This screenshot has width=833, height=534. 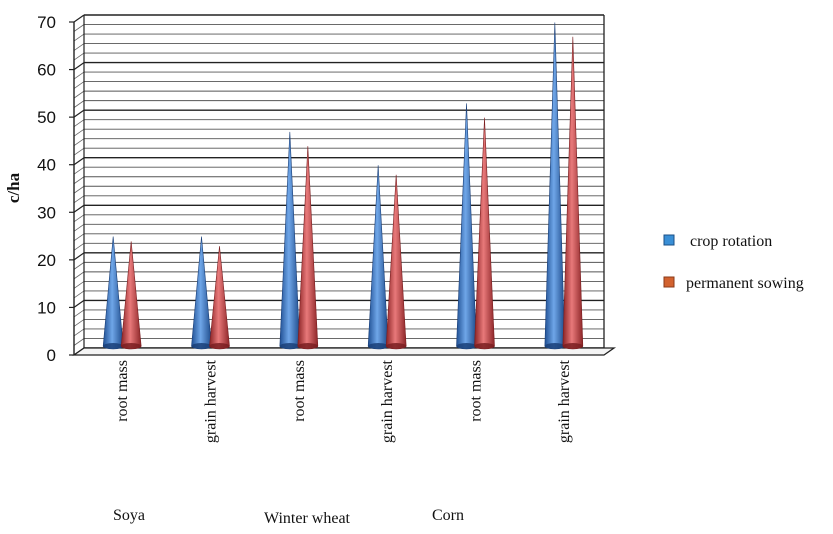 What do you see at coordinates (46, 212) in the screenshot?
I see `y-tick-label: 30` at bounding box center [46, 212].